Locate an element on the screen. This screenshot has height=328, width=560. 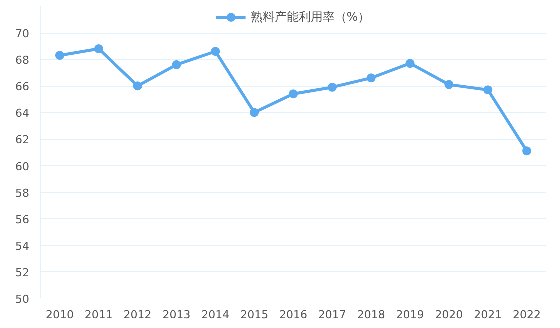
y-tick-label: 52 is located at coordinates (23, 273).